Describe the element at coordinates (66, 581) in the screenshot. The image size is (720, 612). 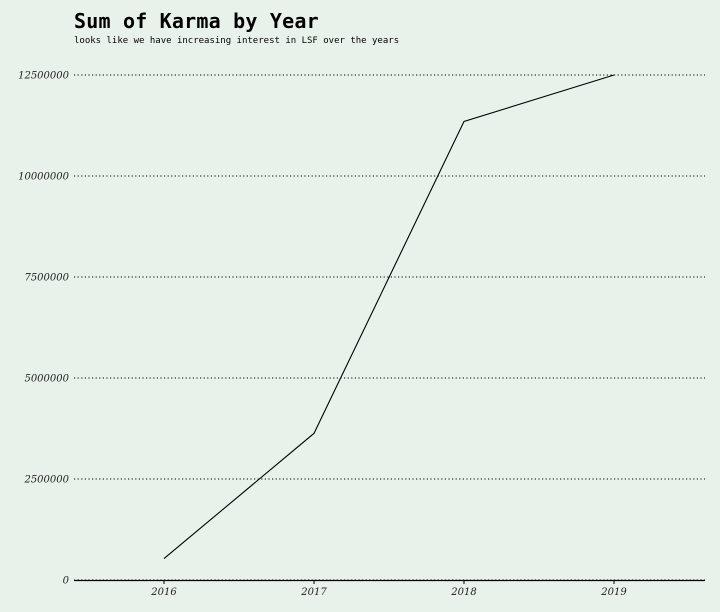
I see `y-tick-label: 0` at that location.